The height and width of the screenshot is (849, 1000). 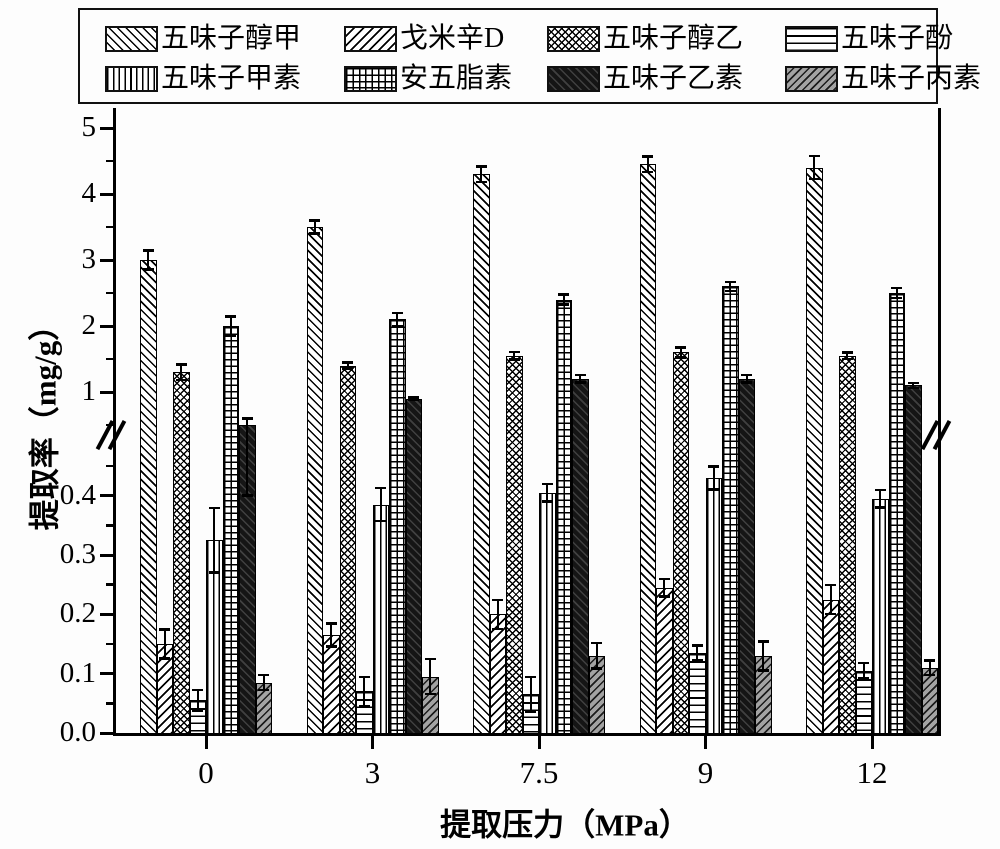 What do you see at coordinates (45, 420) in the screenshot?
I see `y-axis-title: 提取率（mg/g）` at bounding box center [45, 420].